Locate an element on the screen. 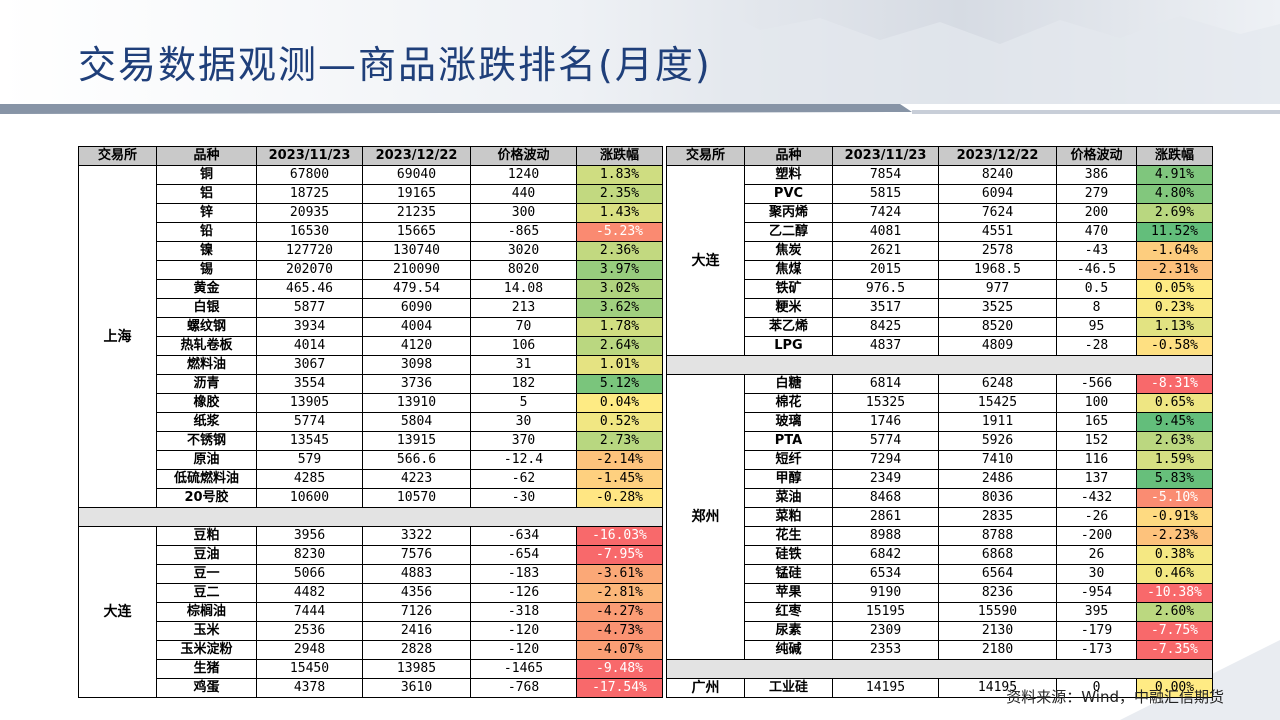  price-change: -120 is located at coordinates (523, 650).